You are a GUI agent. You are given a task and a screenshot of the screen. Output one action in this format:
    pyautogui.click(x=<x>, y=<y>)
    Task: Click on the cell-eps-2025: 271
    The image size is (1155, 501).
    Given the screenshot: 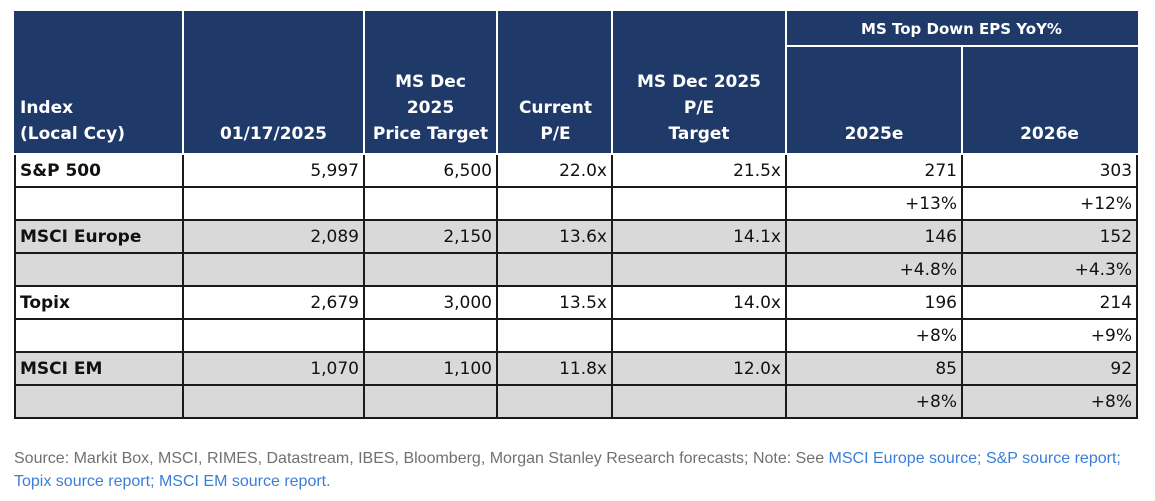 What is the action you would take?
    pyautogui.click(x=874, y=170)
    